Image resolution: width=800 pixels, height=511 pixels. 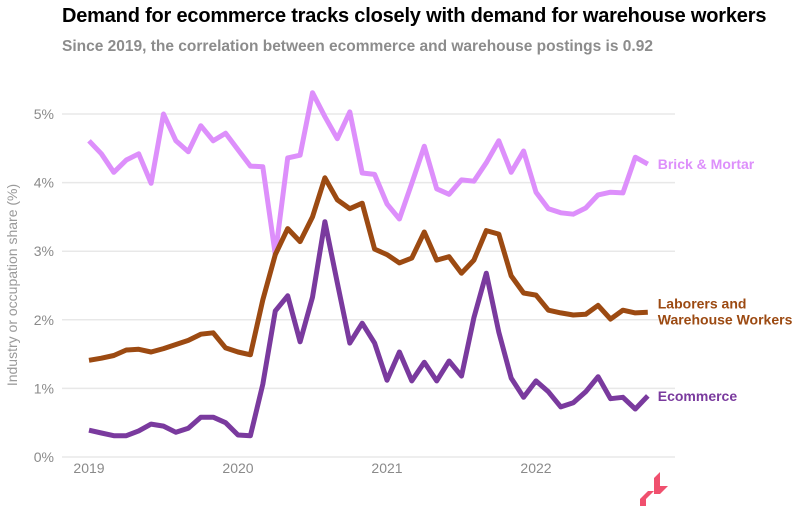 I want to click on x-tick-label: 2020, so click(x=237, y=468).